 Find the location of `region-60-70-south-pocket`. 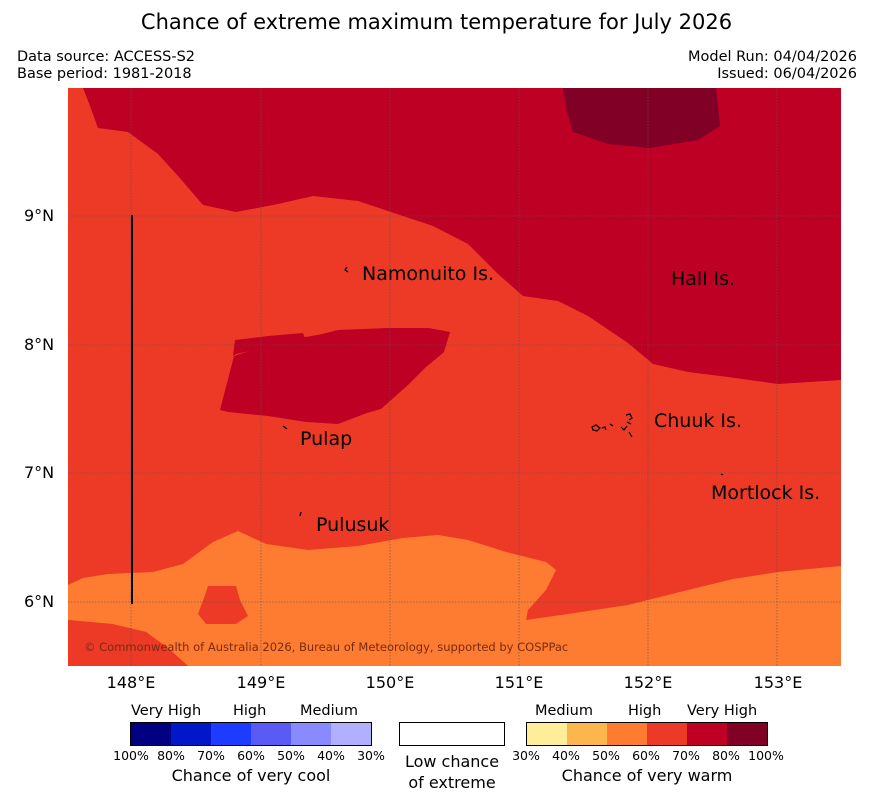

region-60-70-south-pocket is located at coordinates (223, 605).